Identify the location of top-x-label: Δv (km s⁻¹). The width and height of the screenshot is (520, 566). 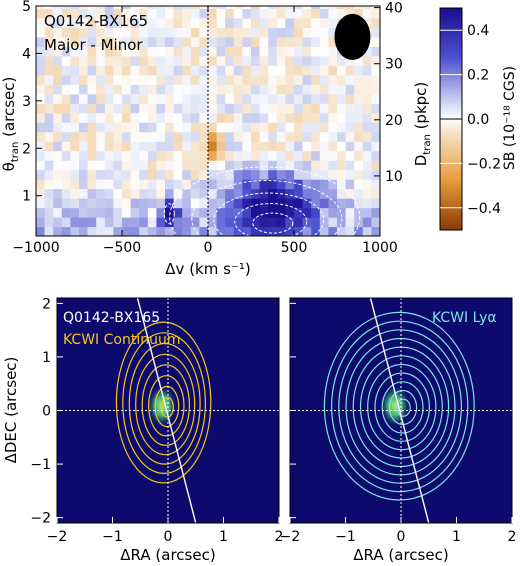
(207, 269).